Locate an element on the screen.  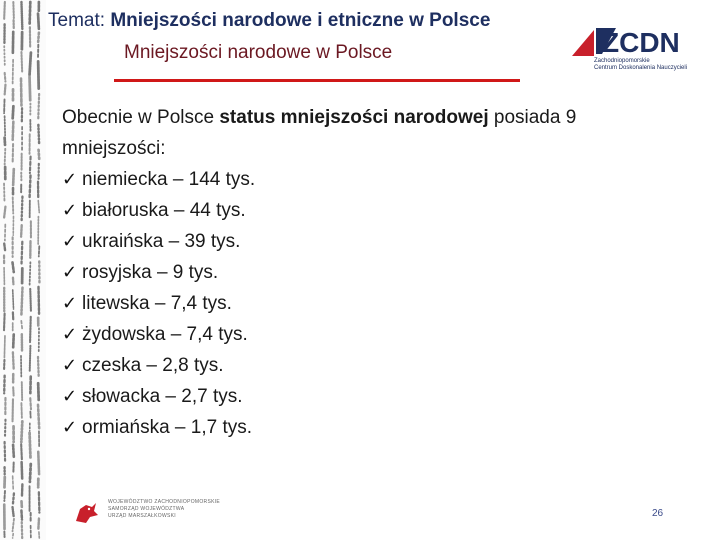
intro-text-end: posiada 9 mniejszości: is located at coordinates (319, 133).